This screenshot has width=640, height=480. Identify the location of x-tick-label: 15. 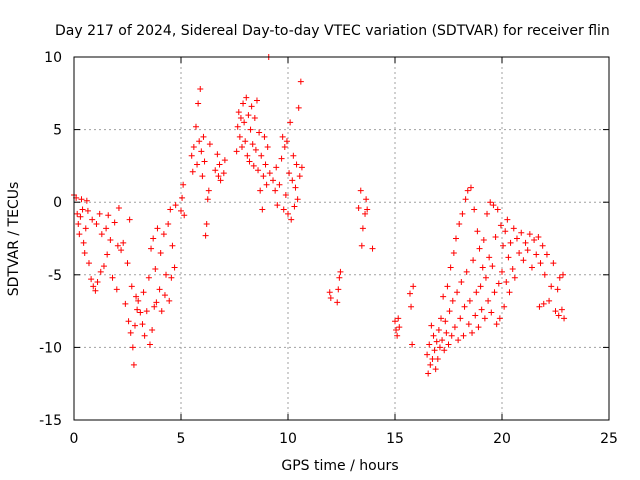
(395, 439).